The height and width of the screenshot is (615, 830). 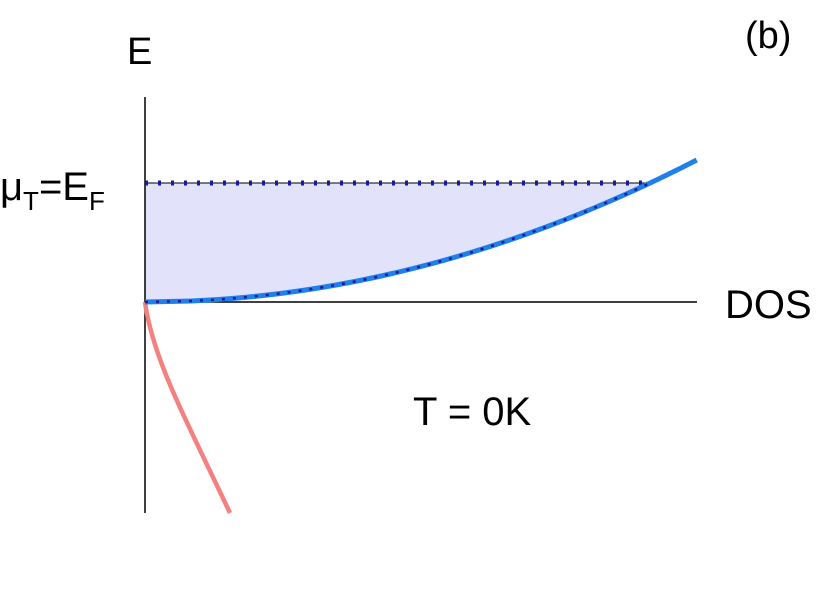 I want to click on mu-subscript: T, so click(x=31, y=201).